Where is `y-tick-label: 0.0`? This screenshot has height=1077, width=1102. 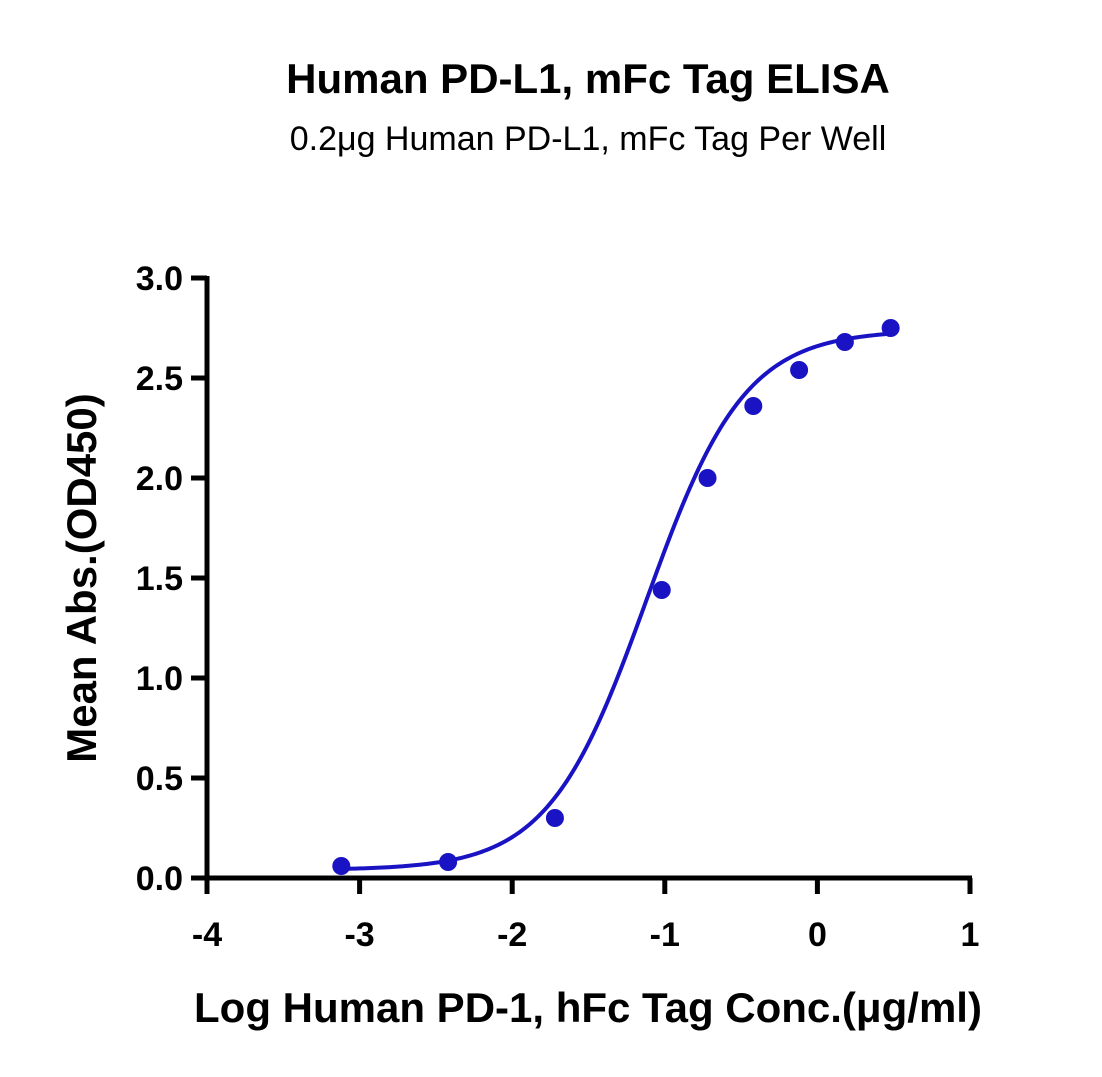
y-tick-label: 0.0 is located at coordinates (159, 879).